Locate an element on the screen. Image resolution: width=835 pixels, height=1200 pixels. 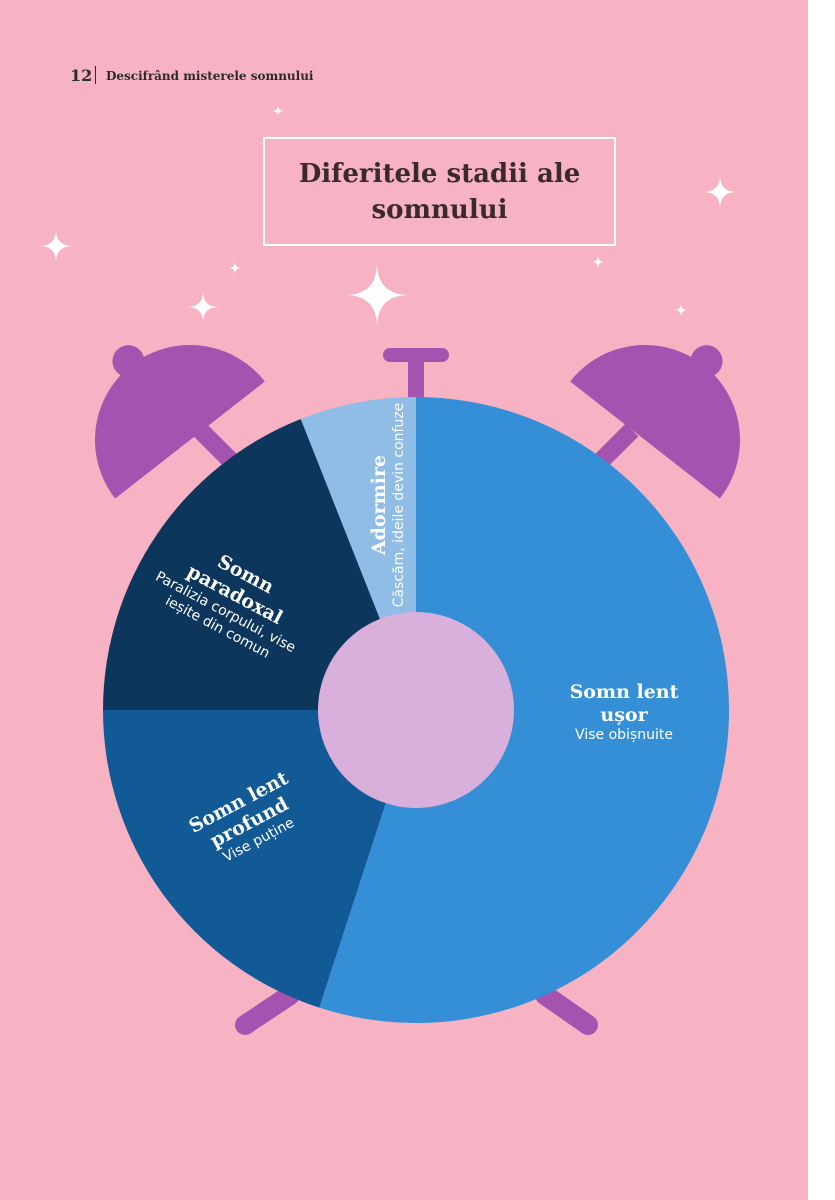
page-number: 12 is located at coordinates (81, 75).